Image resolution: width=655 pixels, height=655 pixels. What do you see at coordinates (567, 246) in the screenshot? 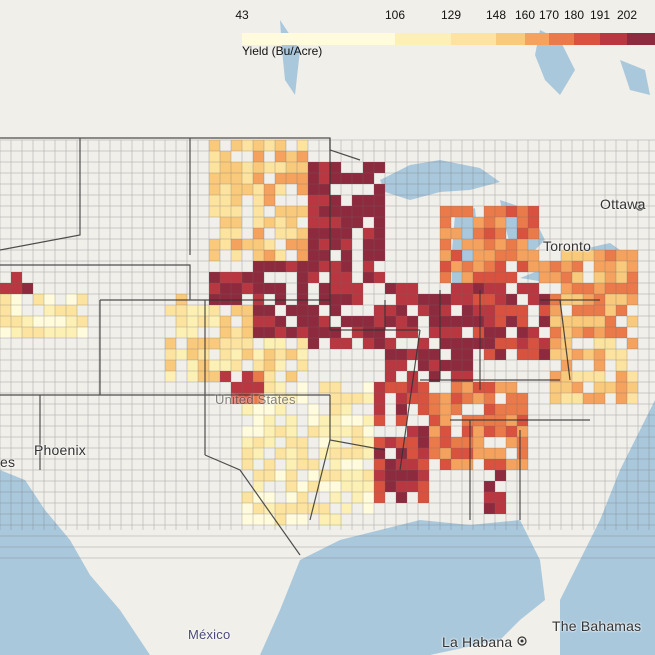
I see `label-toronto: Toronto` at bounding box center [567, 246].